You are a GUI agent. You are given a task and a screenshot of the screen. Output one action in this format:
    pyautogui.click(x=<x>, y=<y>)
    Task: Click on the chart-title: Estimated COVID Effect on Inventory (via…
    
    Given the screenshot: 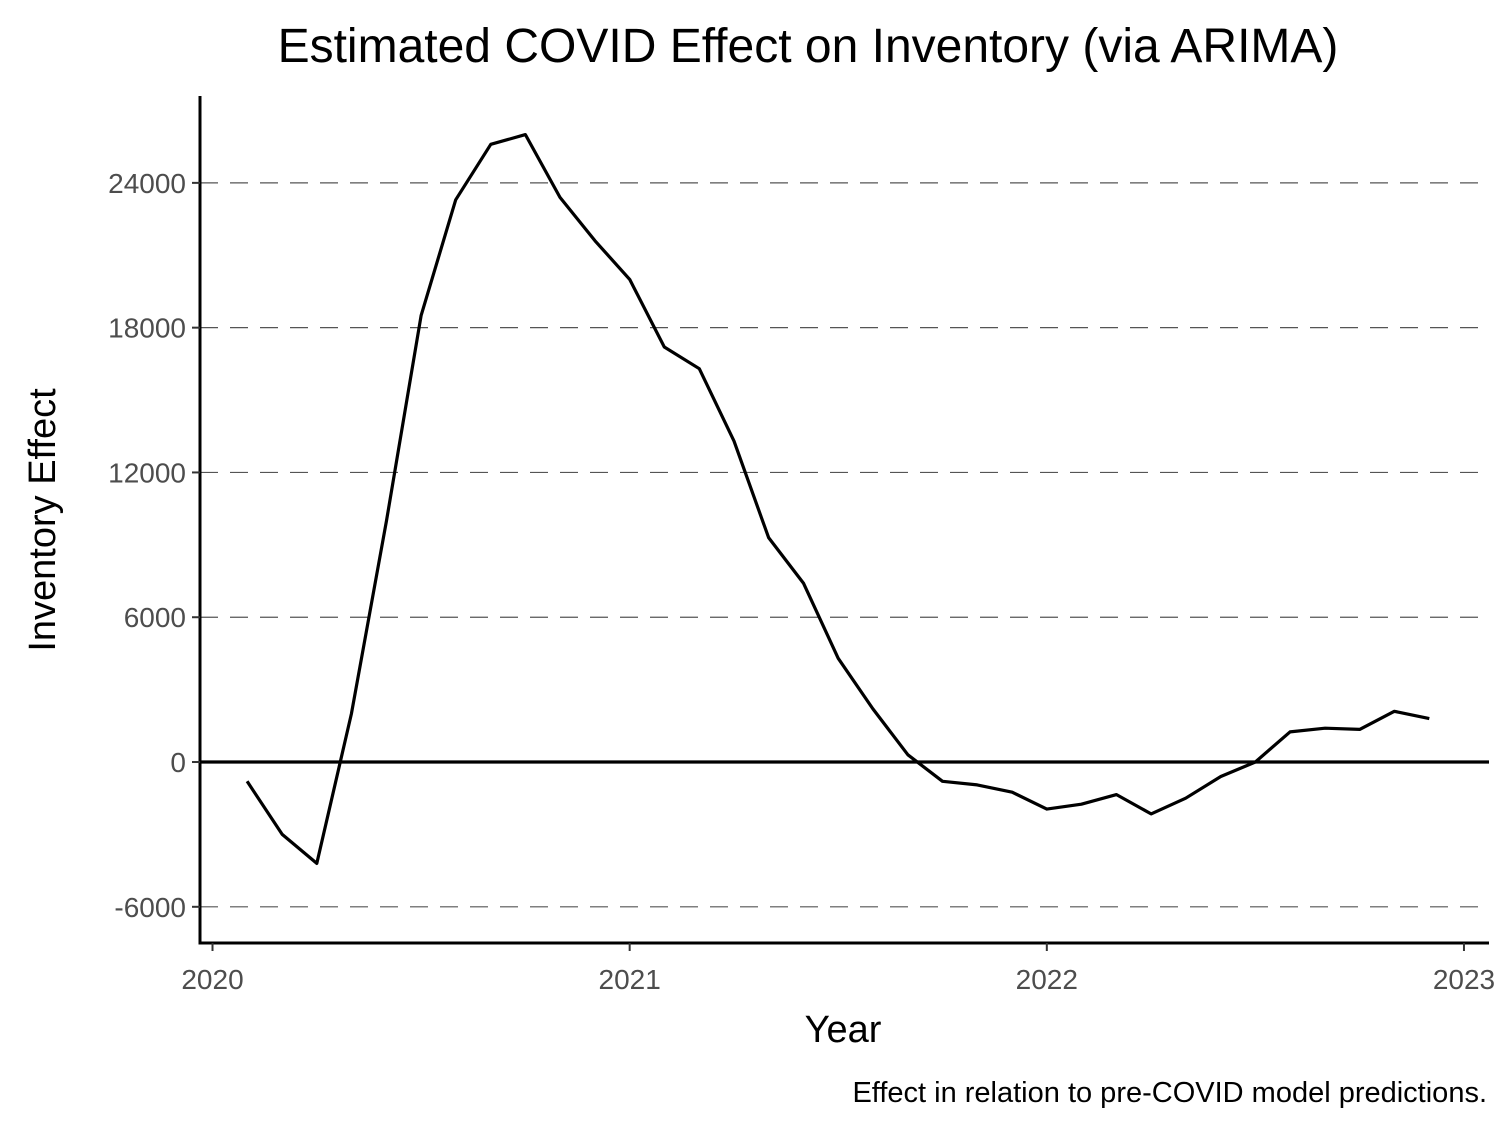 What is the action you would take?
    pyautogui.click(x=808, y=46)
    